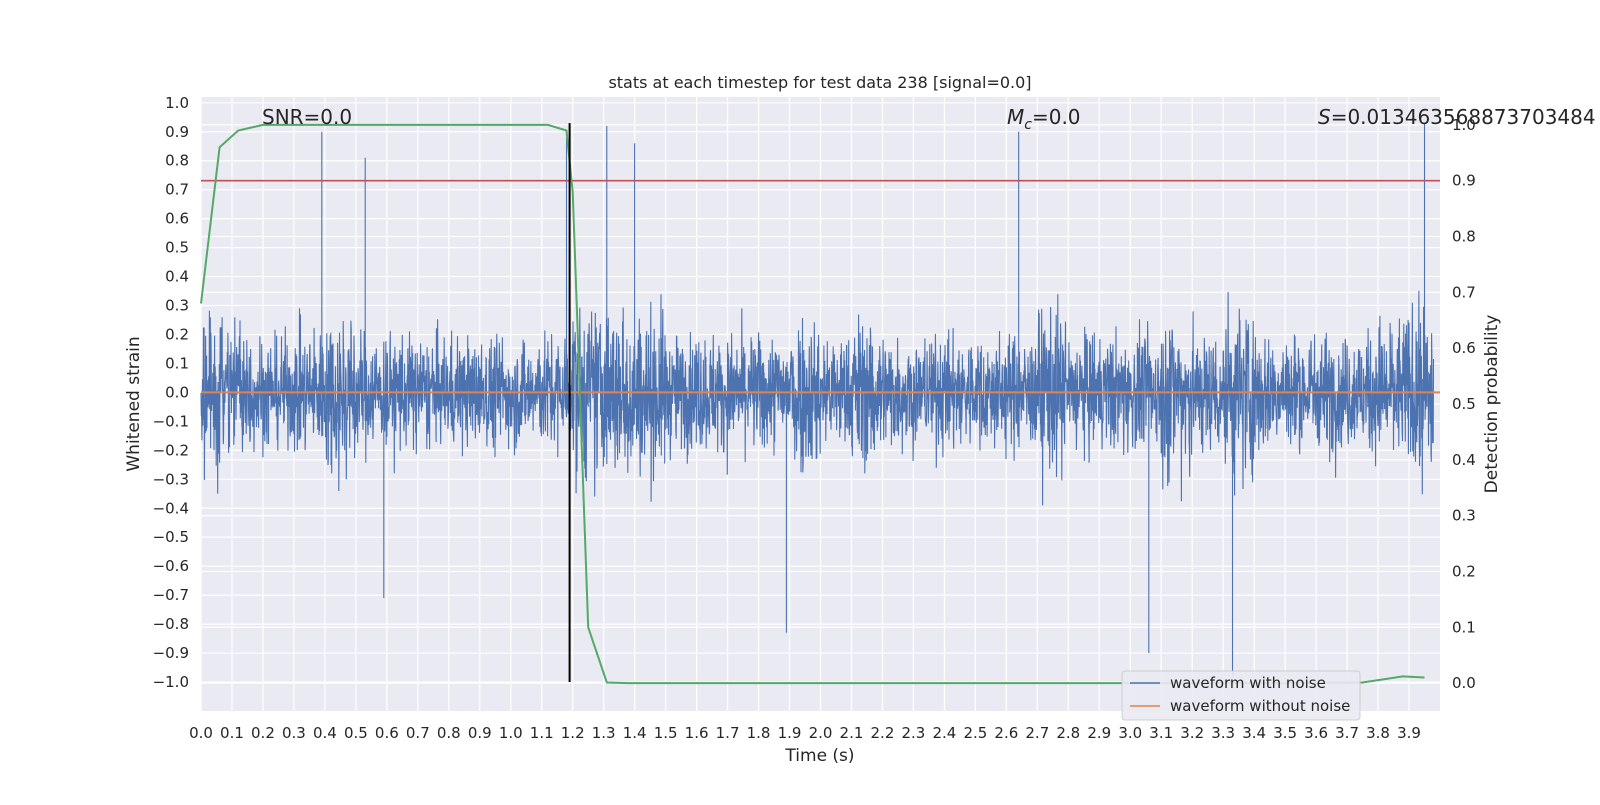 The width and height of the screenshot is (1600, 805). I want to click on x-tick-label: 0.4, so click(325, 733).